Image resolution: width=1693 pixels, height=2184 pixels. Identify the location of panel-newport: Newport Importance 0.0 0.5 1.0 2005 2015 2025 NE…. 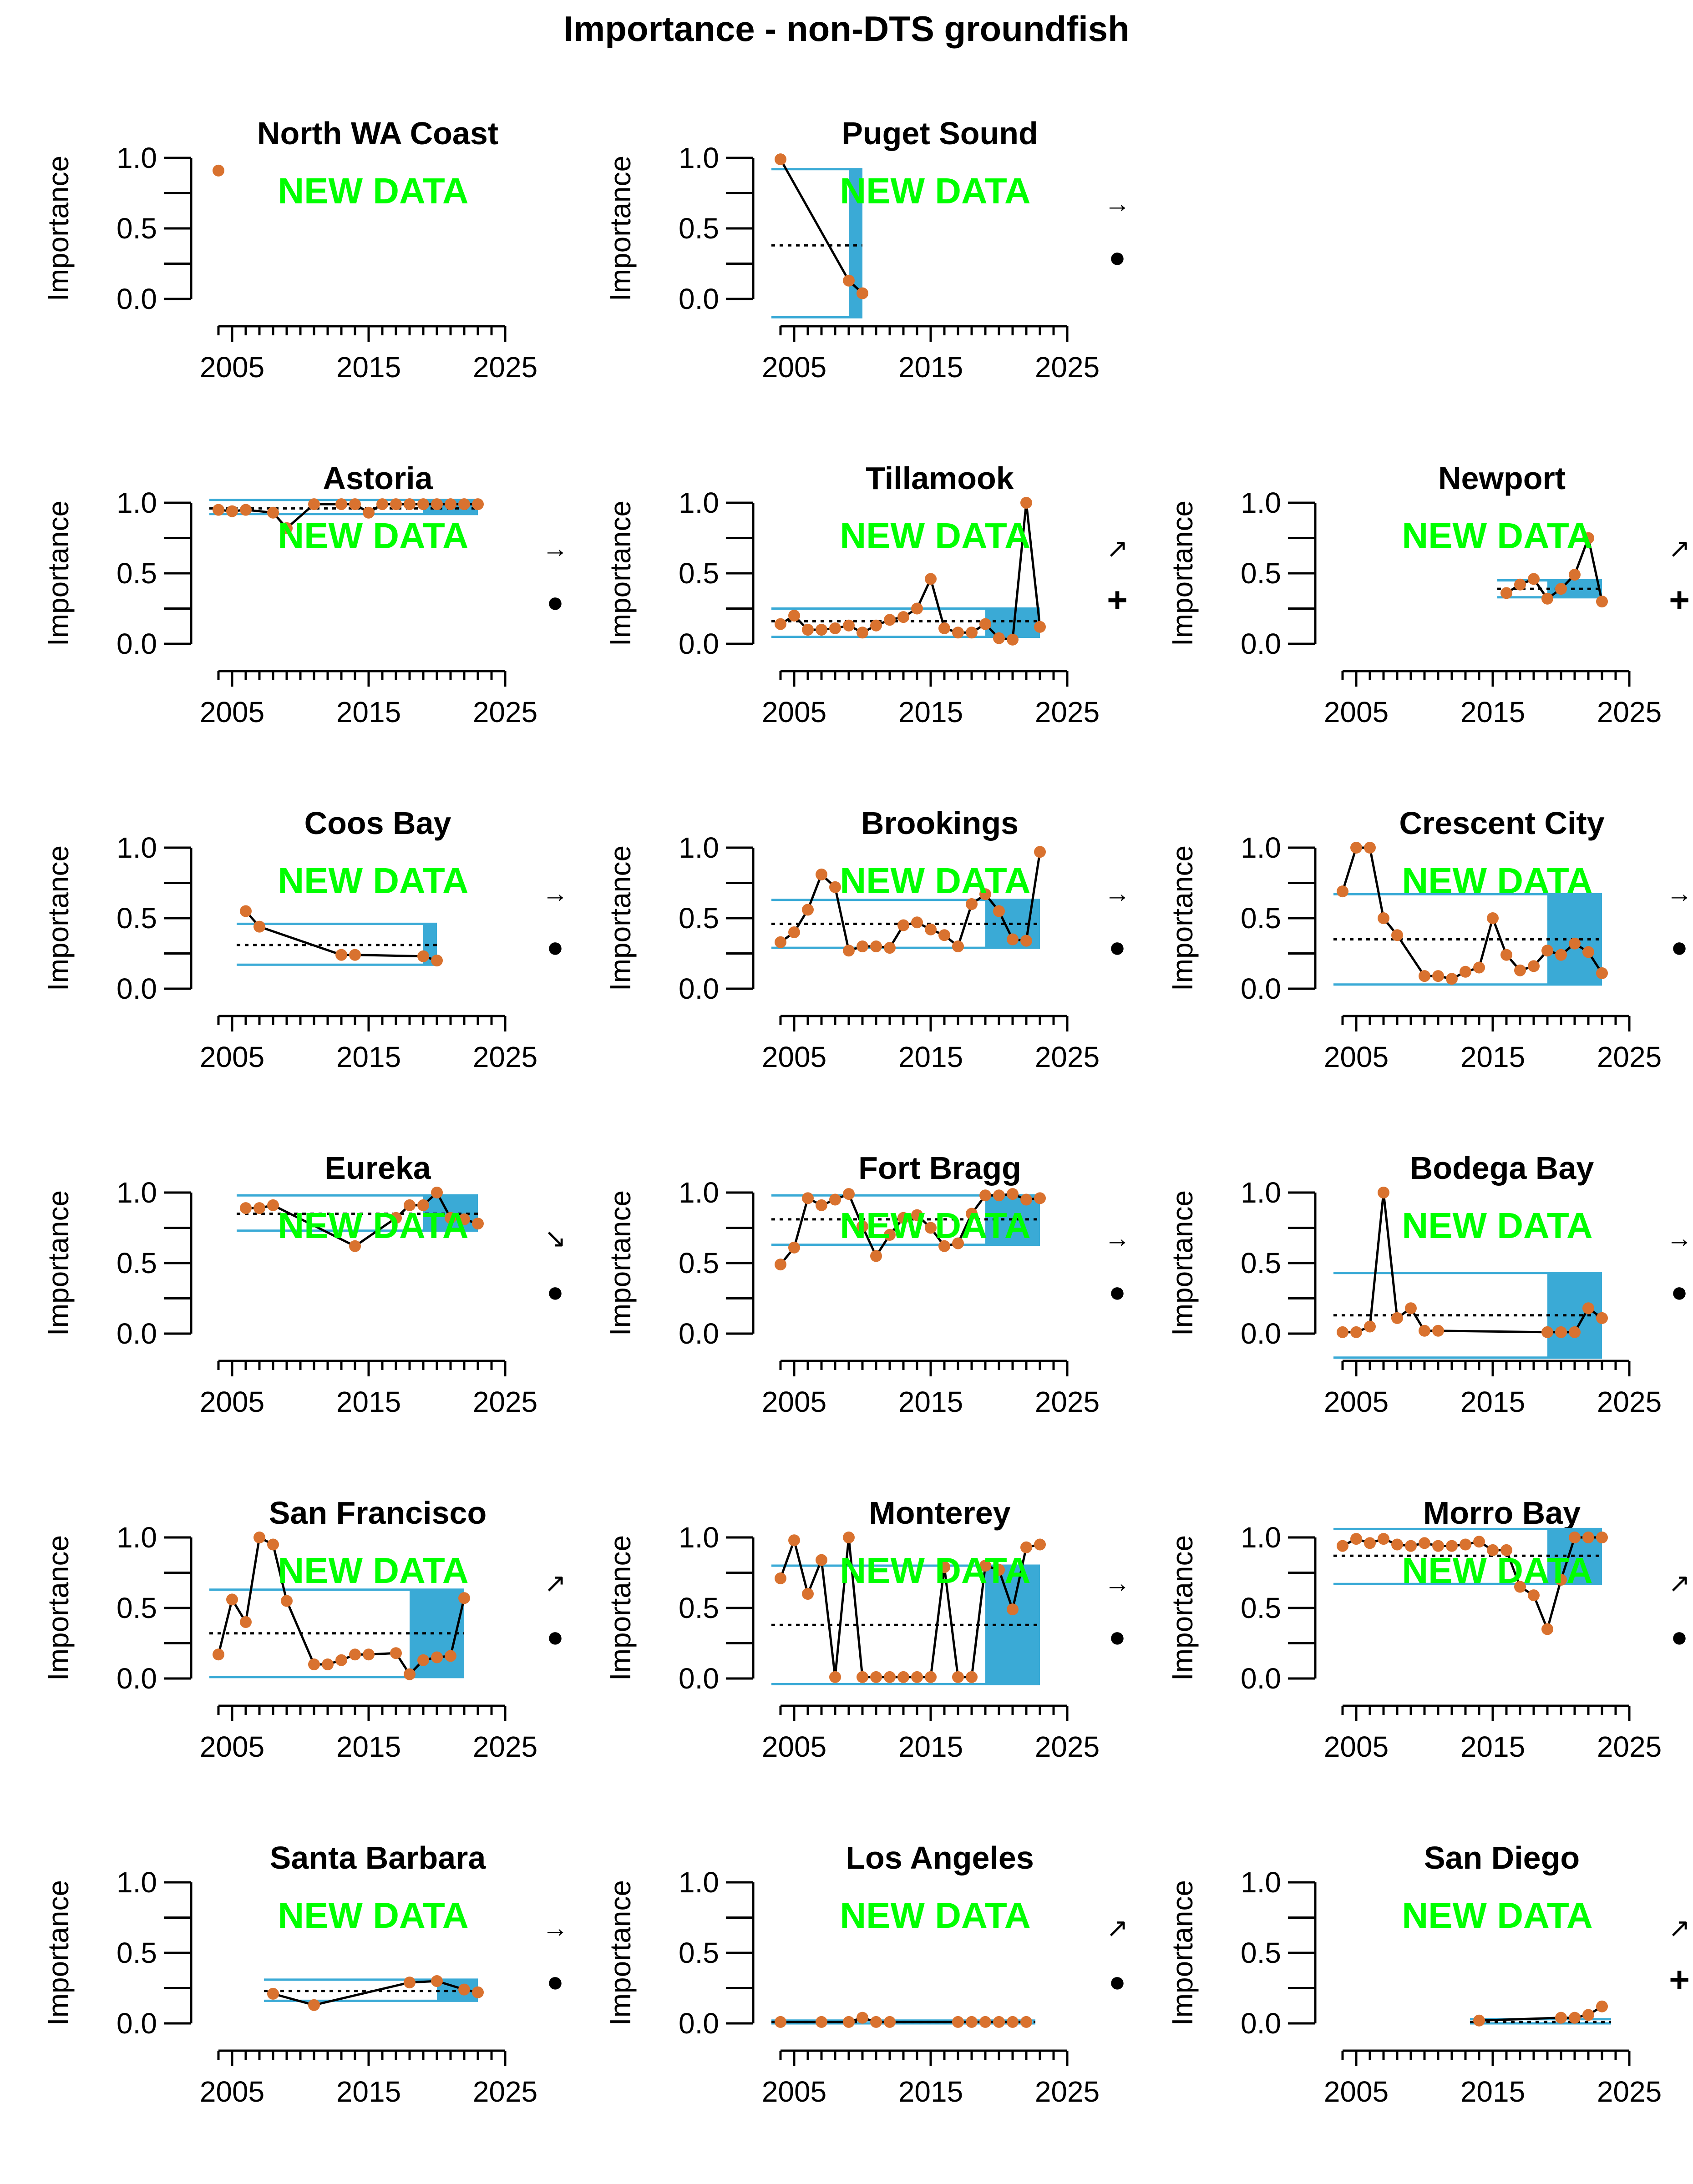
(1428, 594).